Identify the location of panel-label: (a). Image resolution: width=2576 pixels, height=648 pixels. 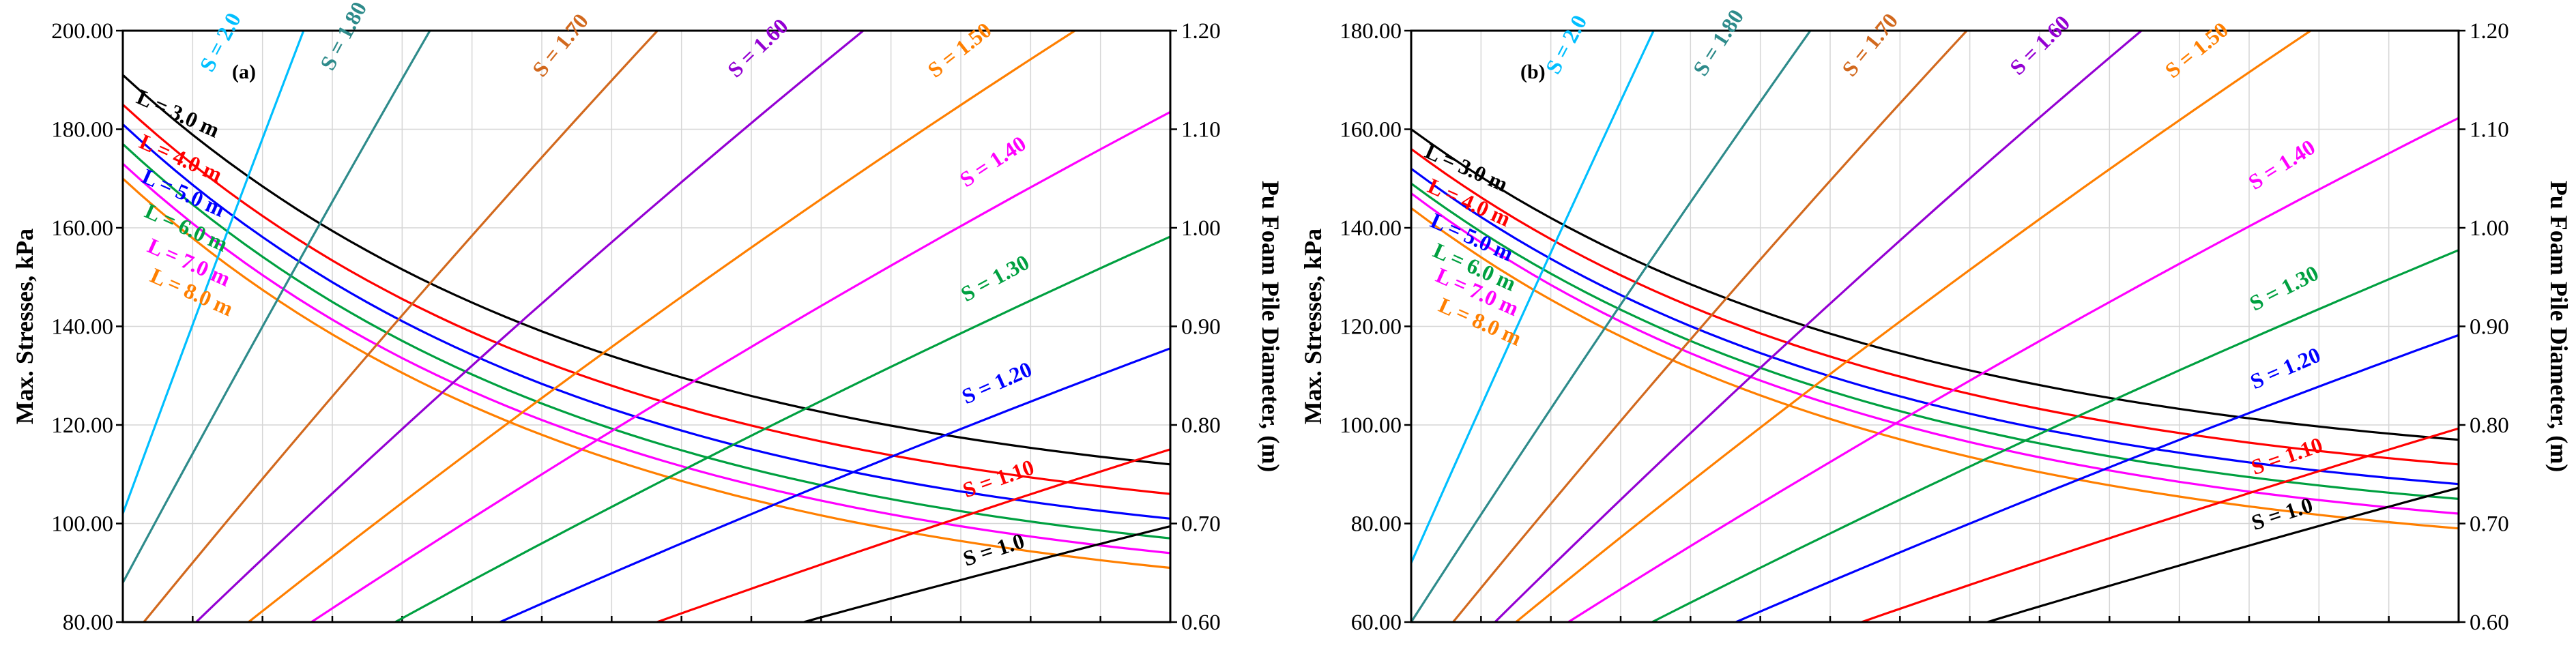
(244, 72).